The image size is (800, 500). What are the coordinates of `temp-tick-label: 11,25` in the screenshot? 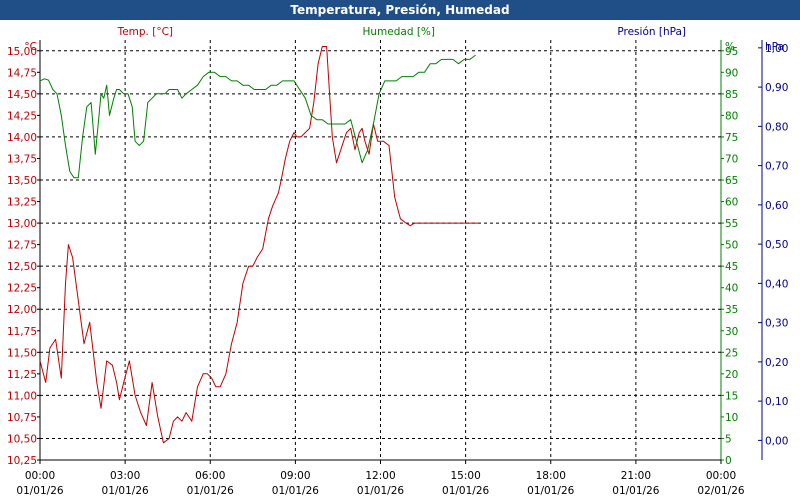 It's located at (22, 375).